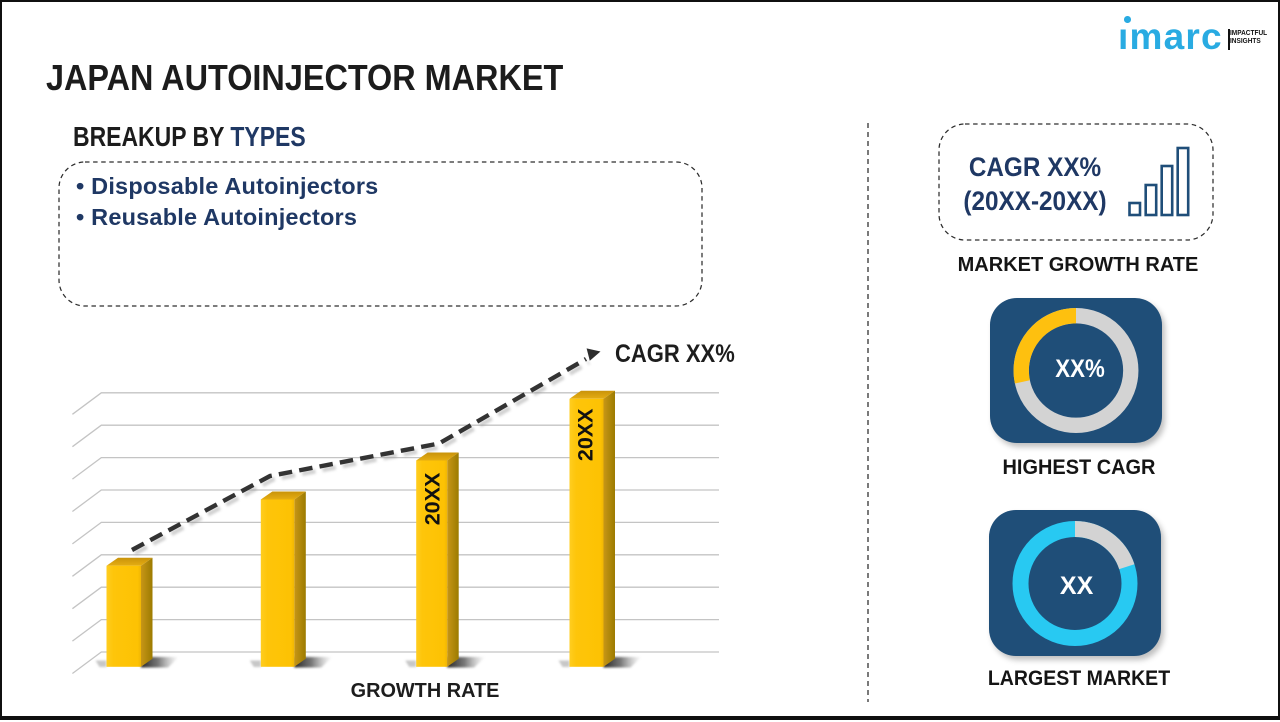 This screenshot has height=722, width=1280. I want to click on svg-text: XX%, so click(1080, 369).